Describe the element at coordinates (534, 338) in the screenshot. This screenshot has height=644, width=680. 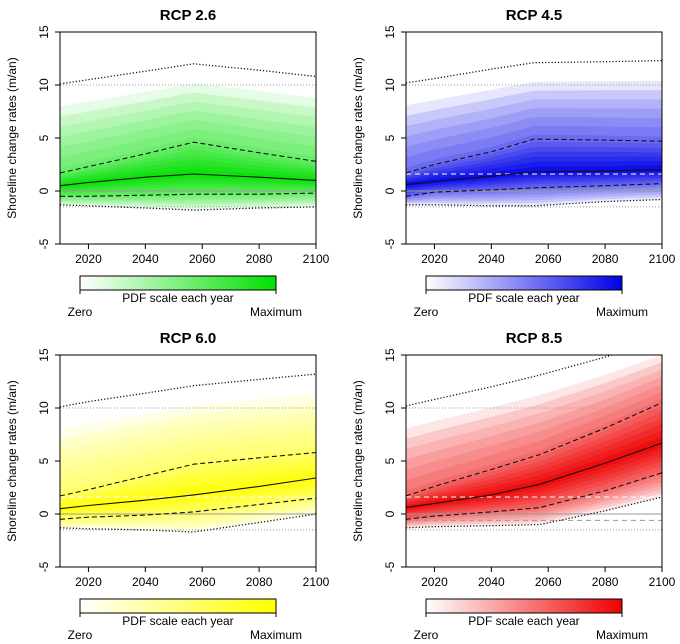
I see `panel-title: RCP 8.5` at that location.